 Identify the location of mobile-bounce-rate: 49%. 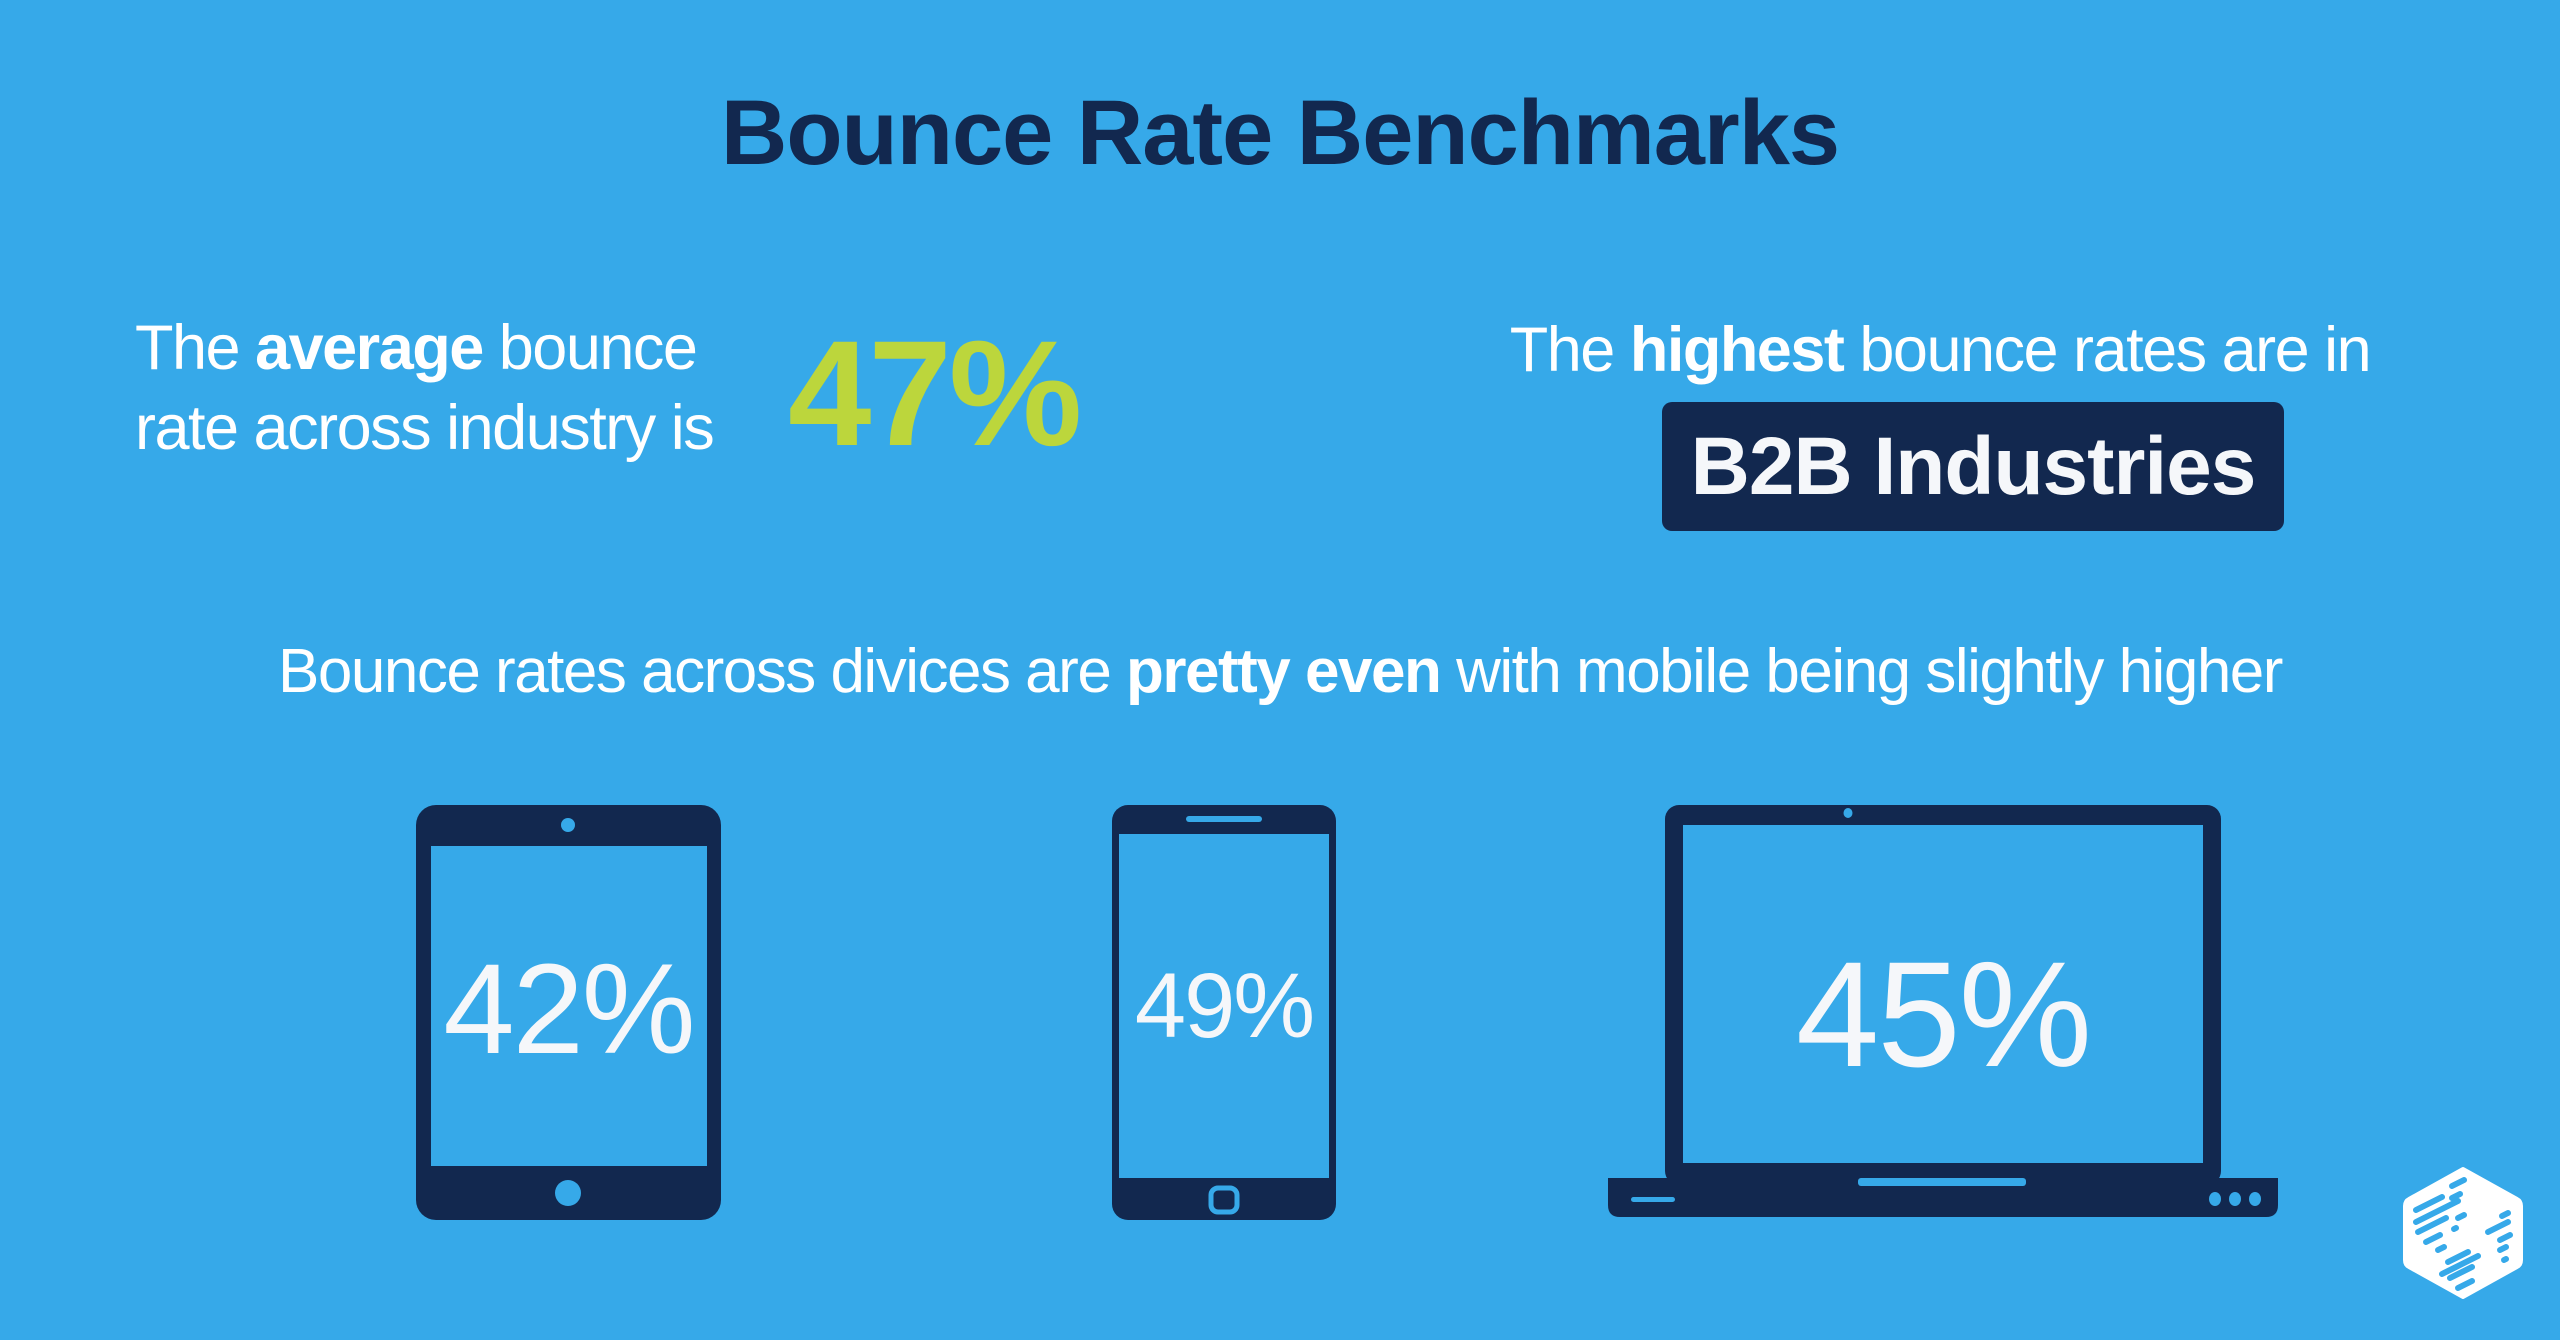
(1224, 1006).